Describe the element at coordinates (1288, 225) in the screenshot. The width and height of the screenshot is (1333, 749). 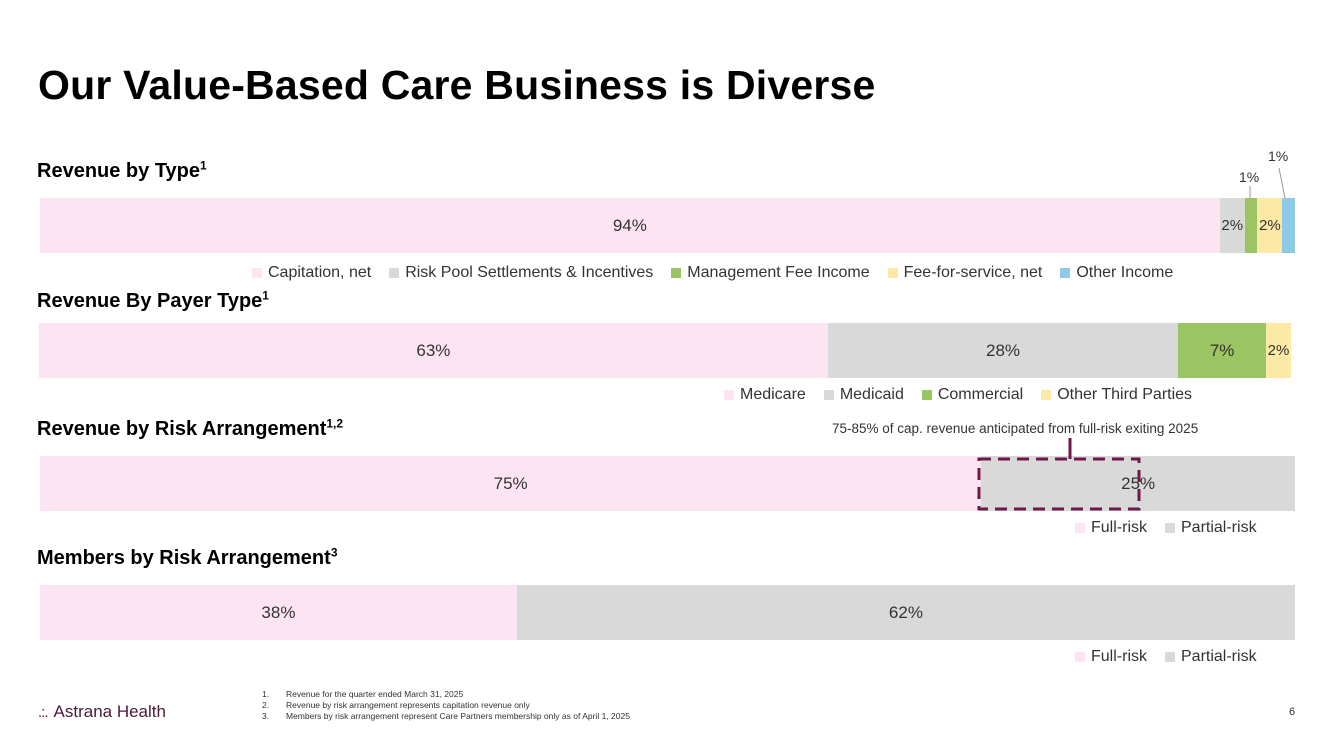
I see `bar-segment-other-income` at that location.